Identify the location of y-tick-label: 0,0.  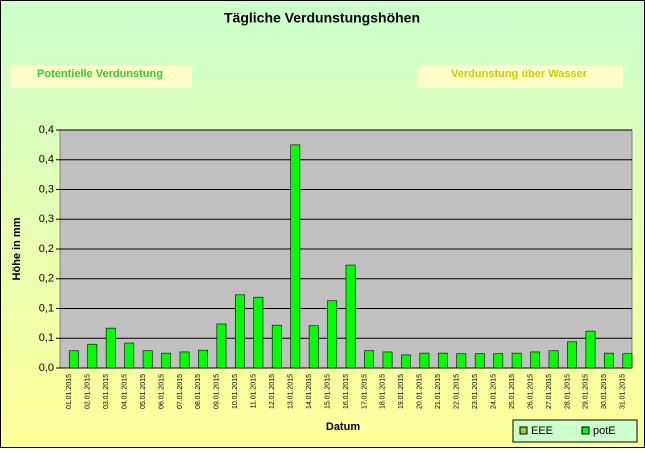
(46, 368).